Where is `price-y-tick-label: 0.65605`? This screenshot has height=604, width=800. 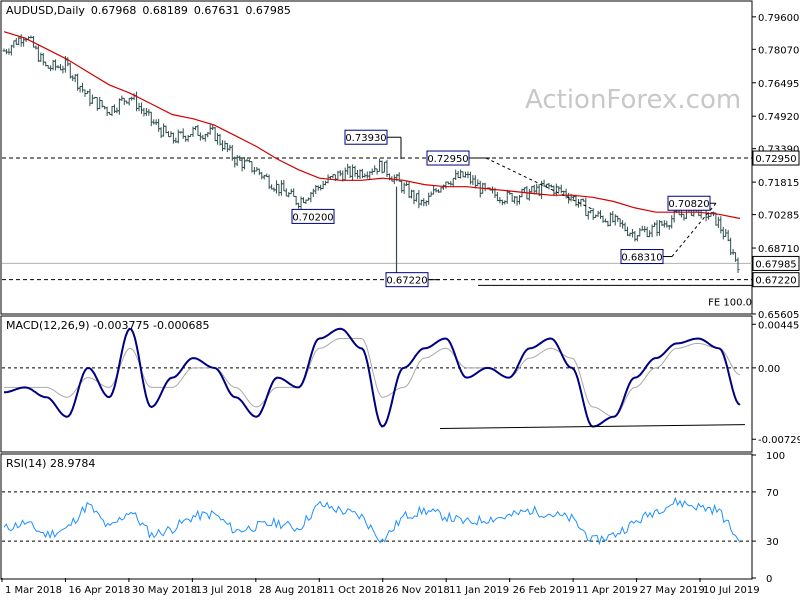 price-y-tick-label: 0.65605 is located at coordinates (778, 315).